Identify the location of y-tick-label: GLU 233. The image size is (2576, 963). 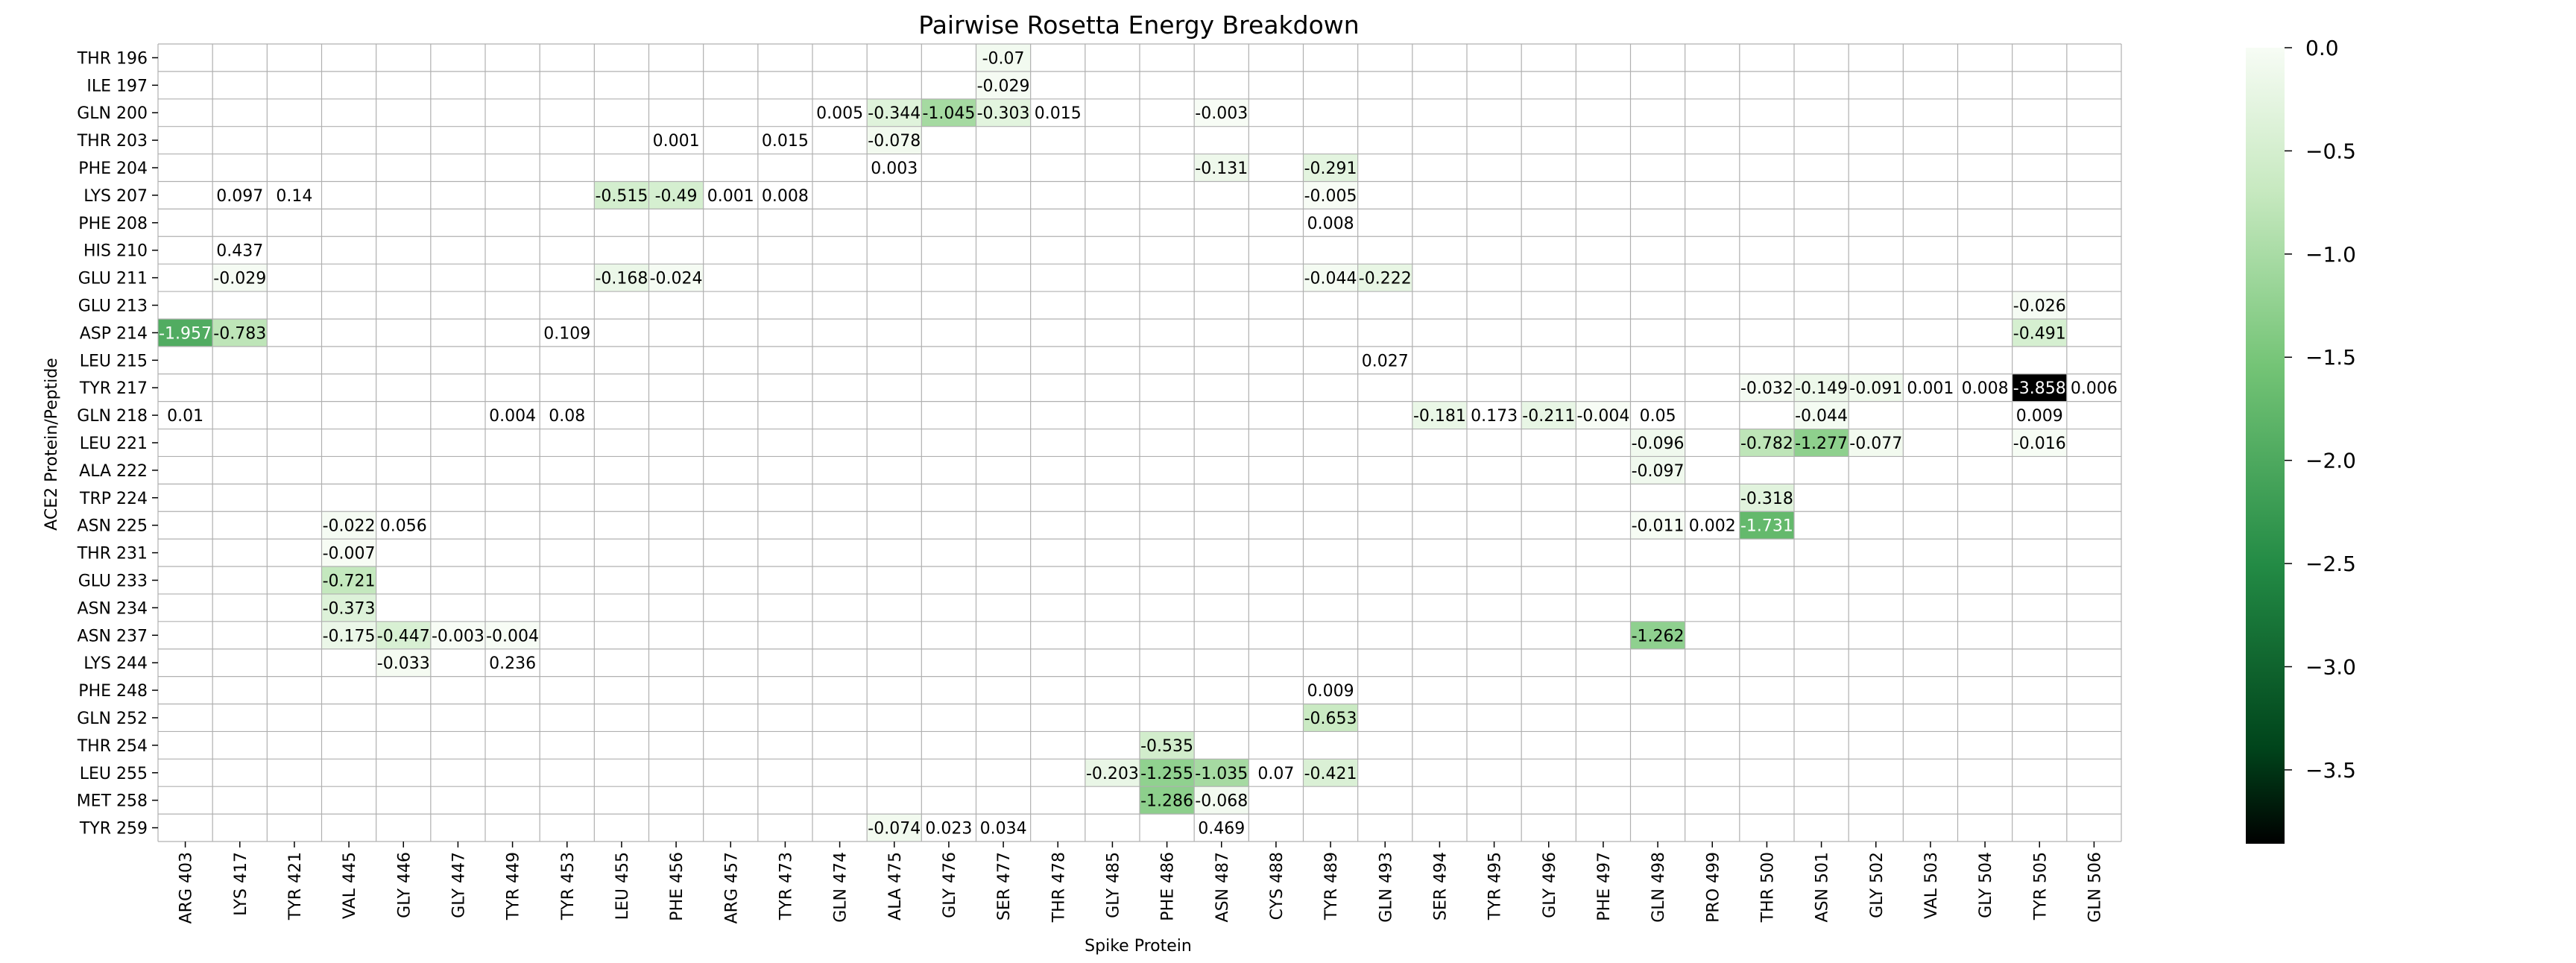
(113, 581).